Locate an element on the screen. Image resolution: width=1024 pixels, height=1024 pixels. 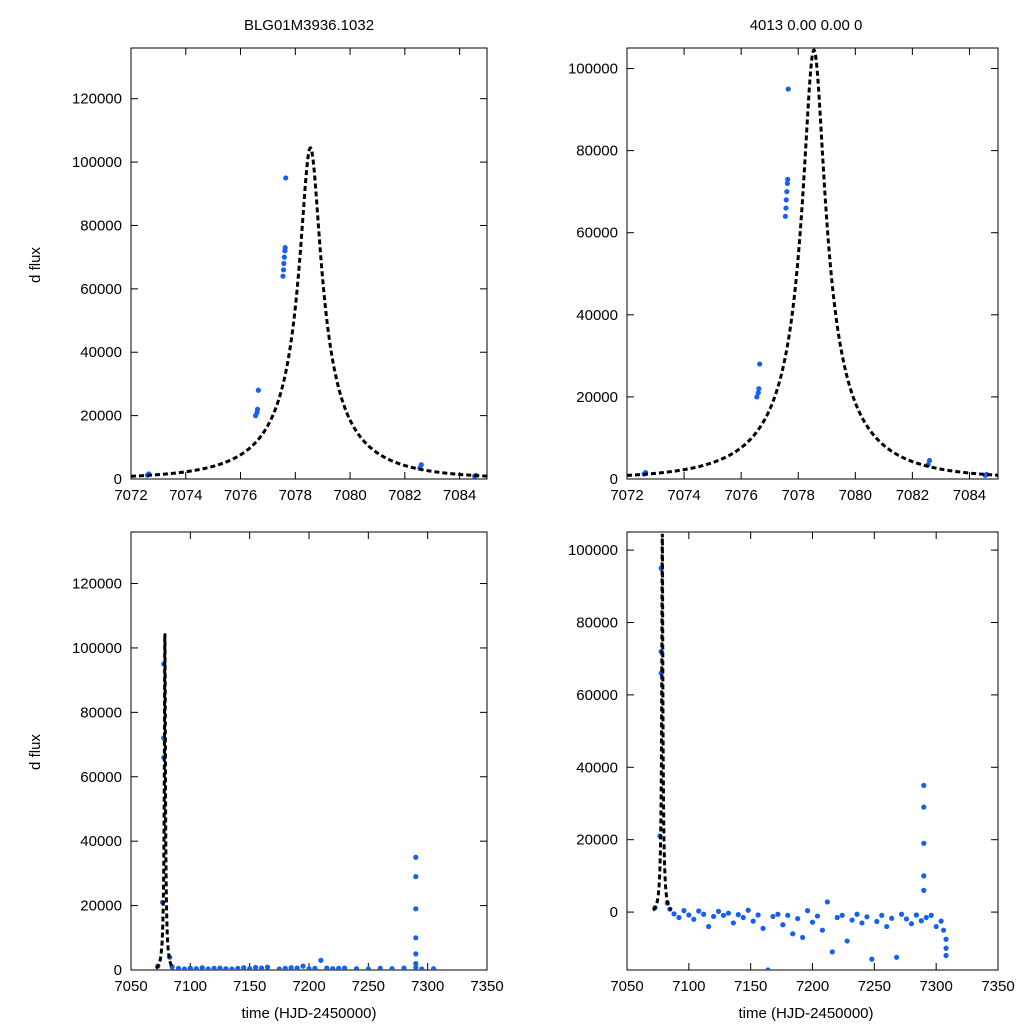
top-right-ytick-label: 80000 is located at coordinates (597, 151).